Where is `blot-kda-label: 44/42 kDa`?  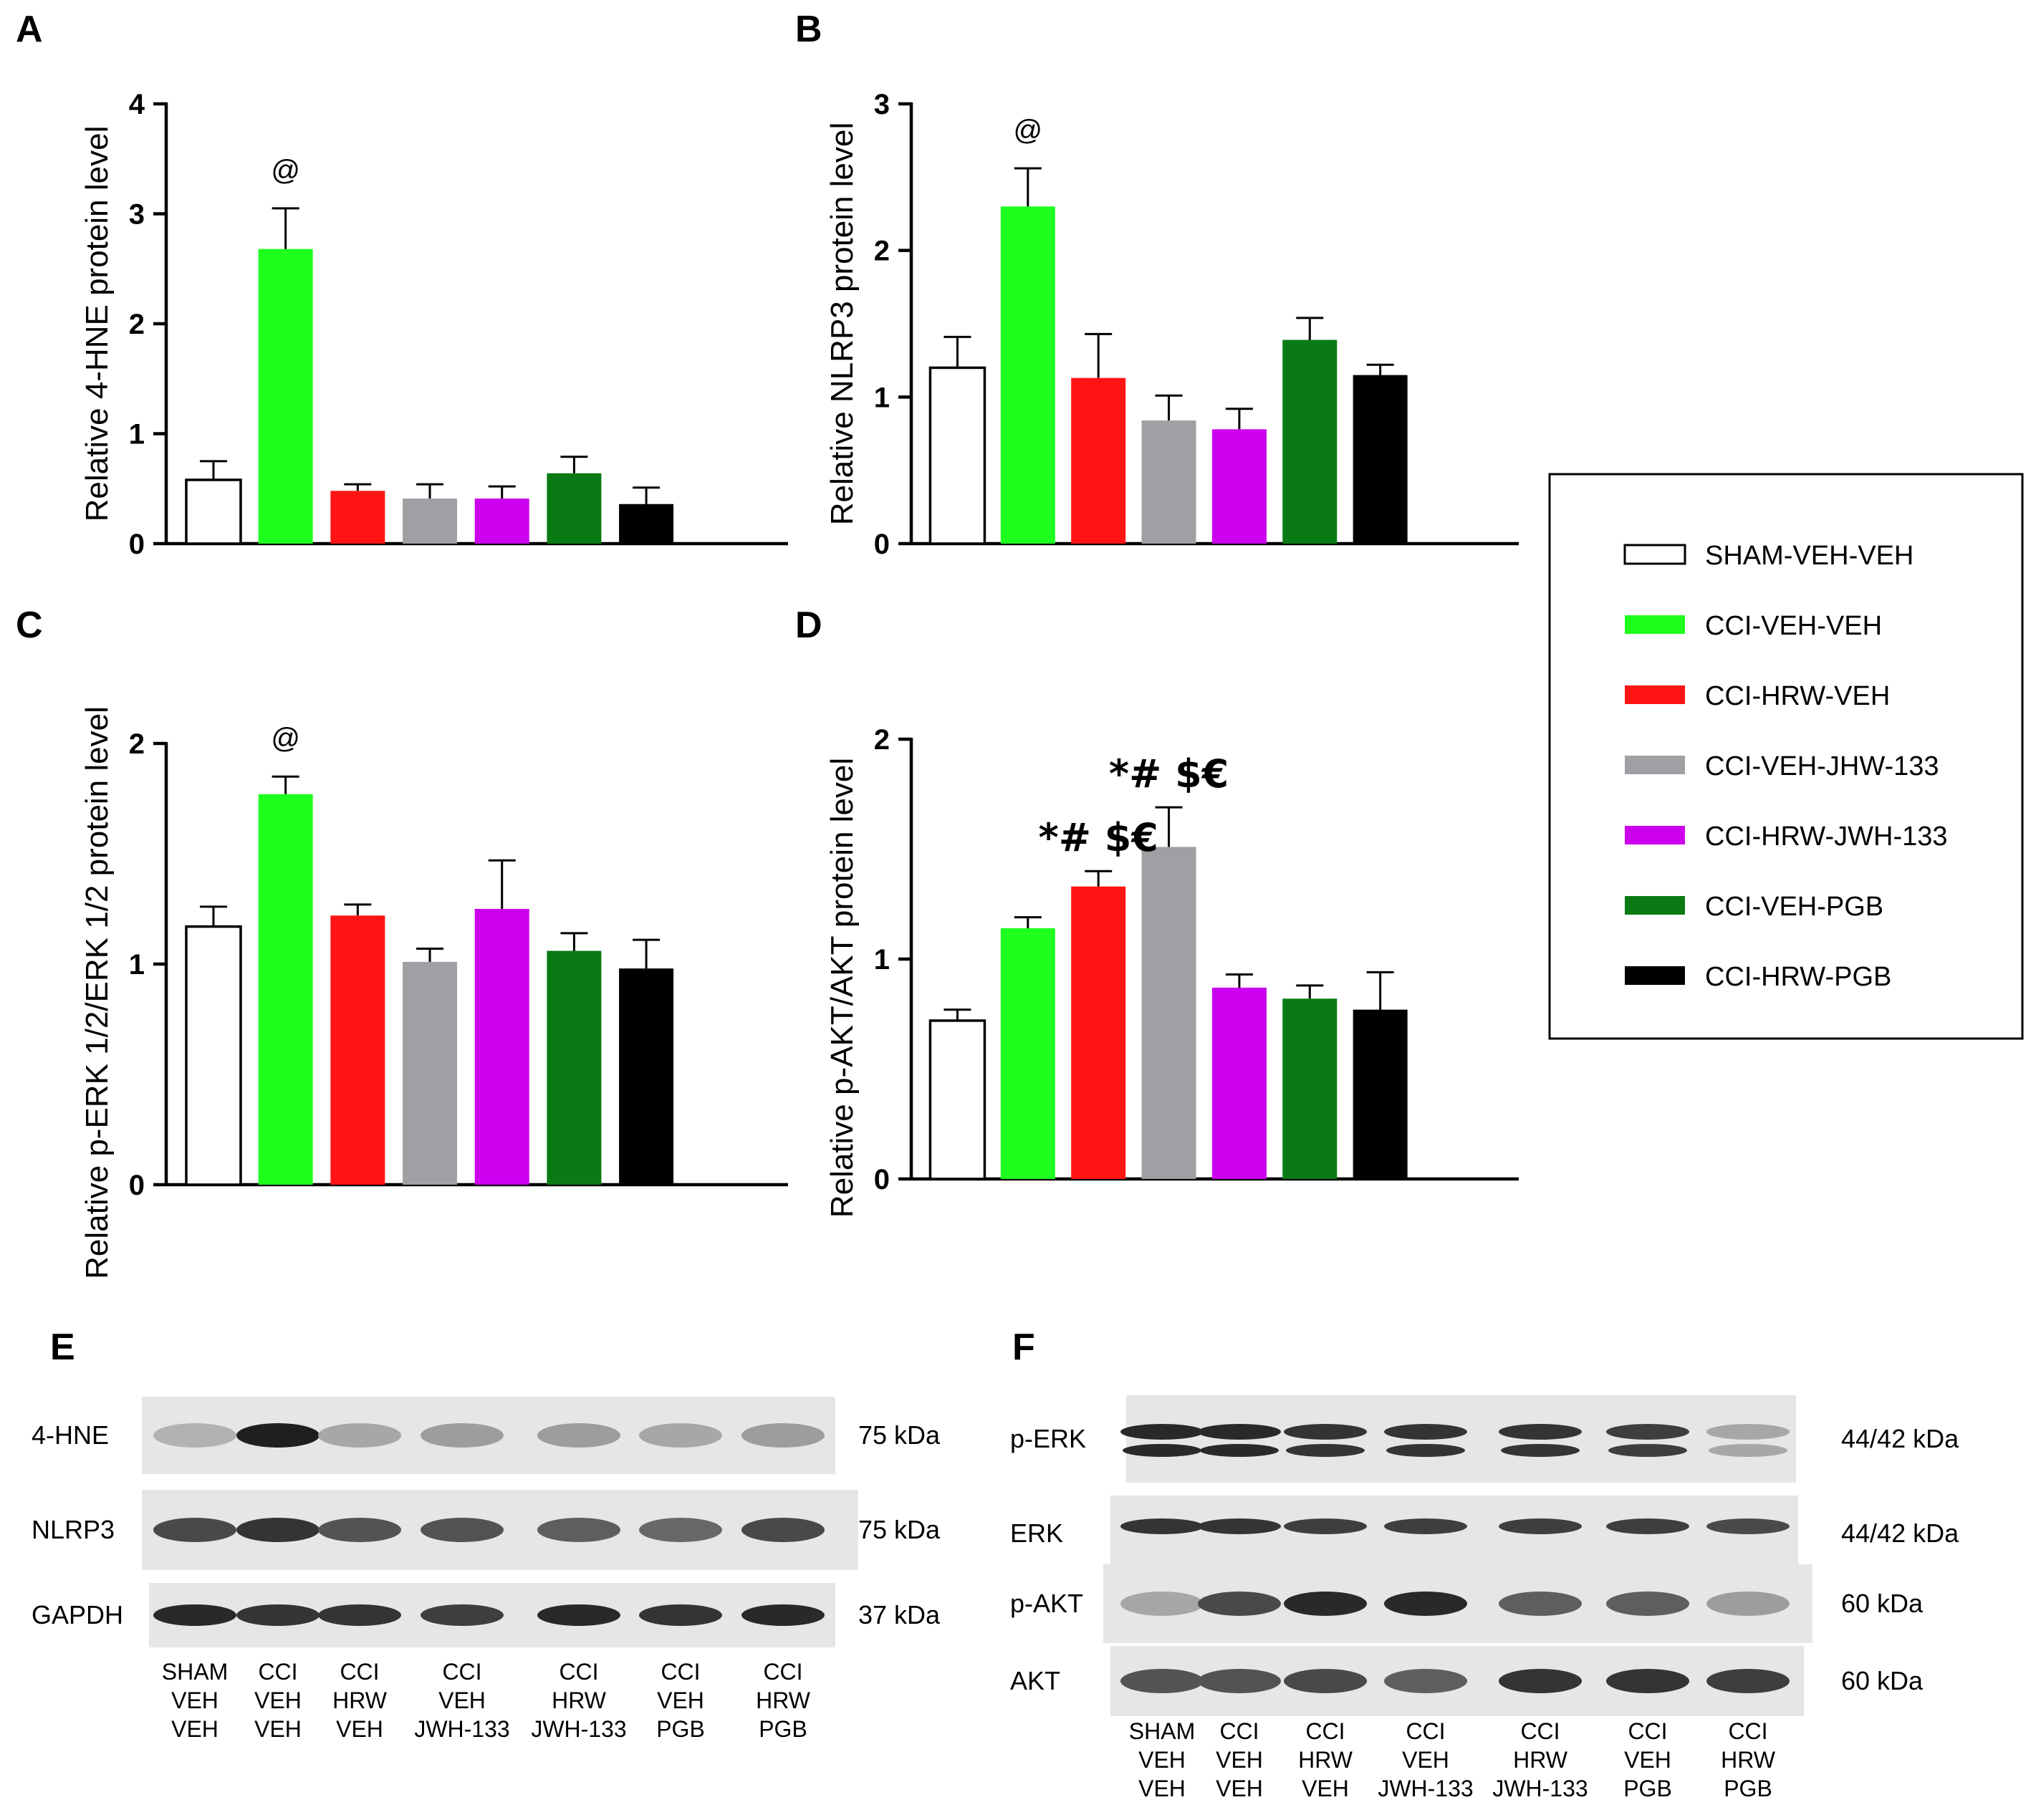
blot-kda-label: 44/42 kDa is located at coordinates (1900, 1533).